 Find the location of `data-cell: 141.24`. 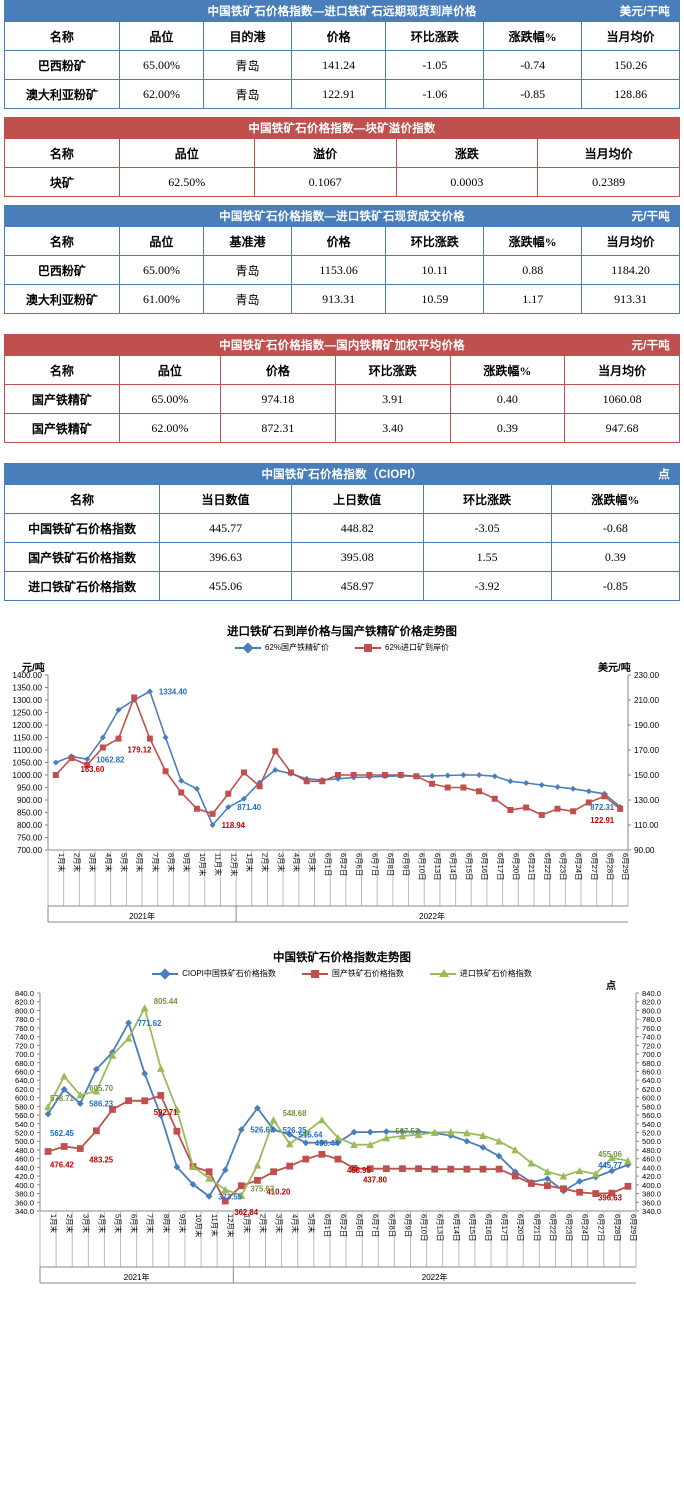

data-cell: 141.24 is located at coordinates (338, 65).